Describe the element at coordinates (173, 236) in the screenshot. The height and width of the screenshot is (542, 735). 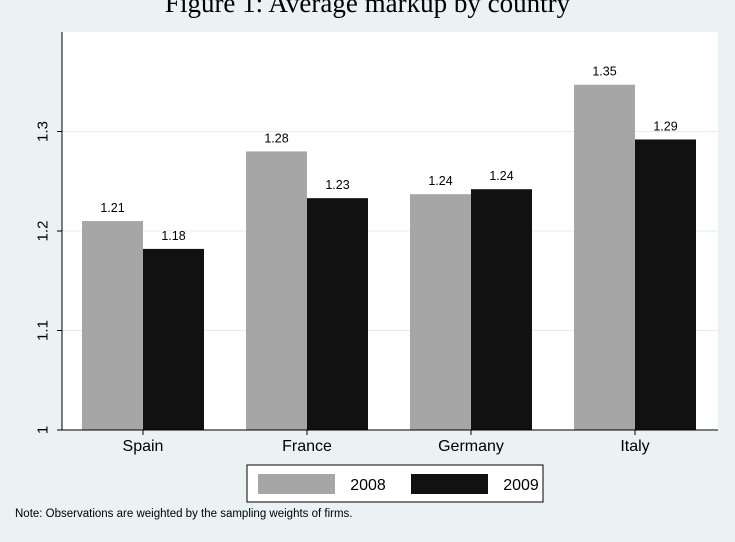
I see `data-label: 1.18` at that location.